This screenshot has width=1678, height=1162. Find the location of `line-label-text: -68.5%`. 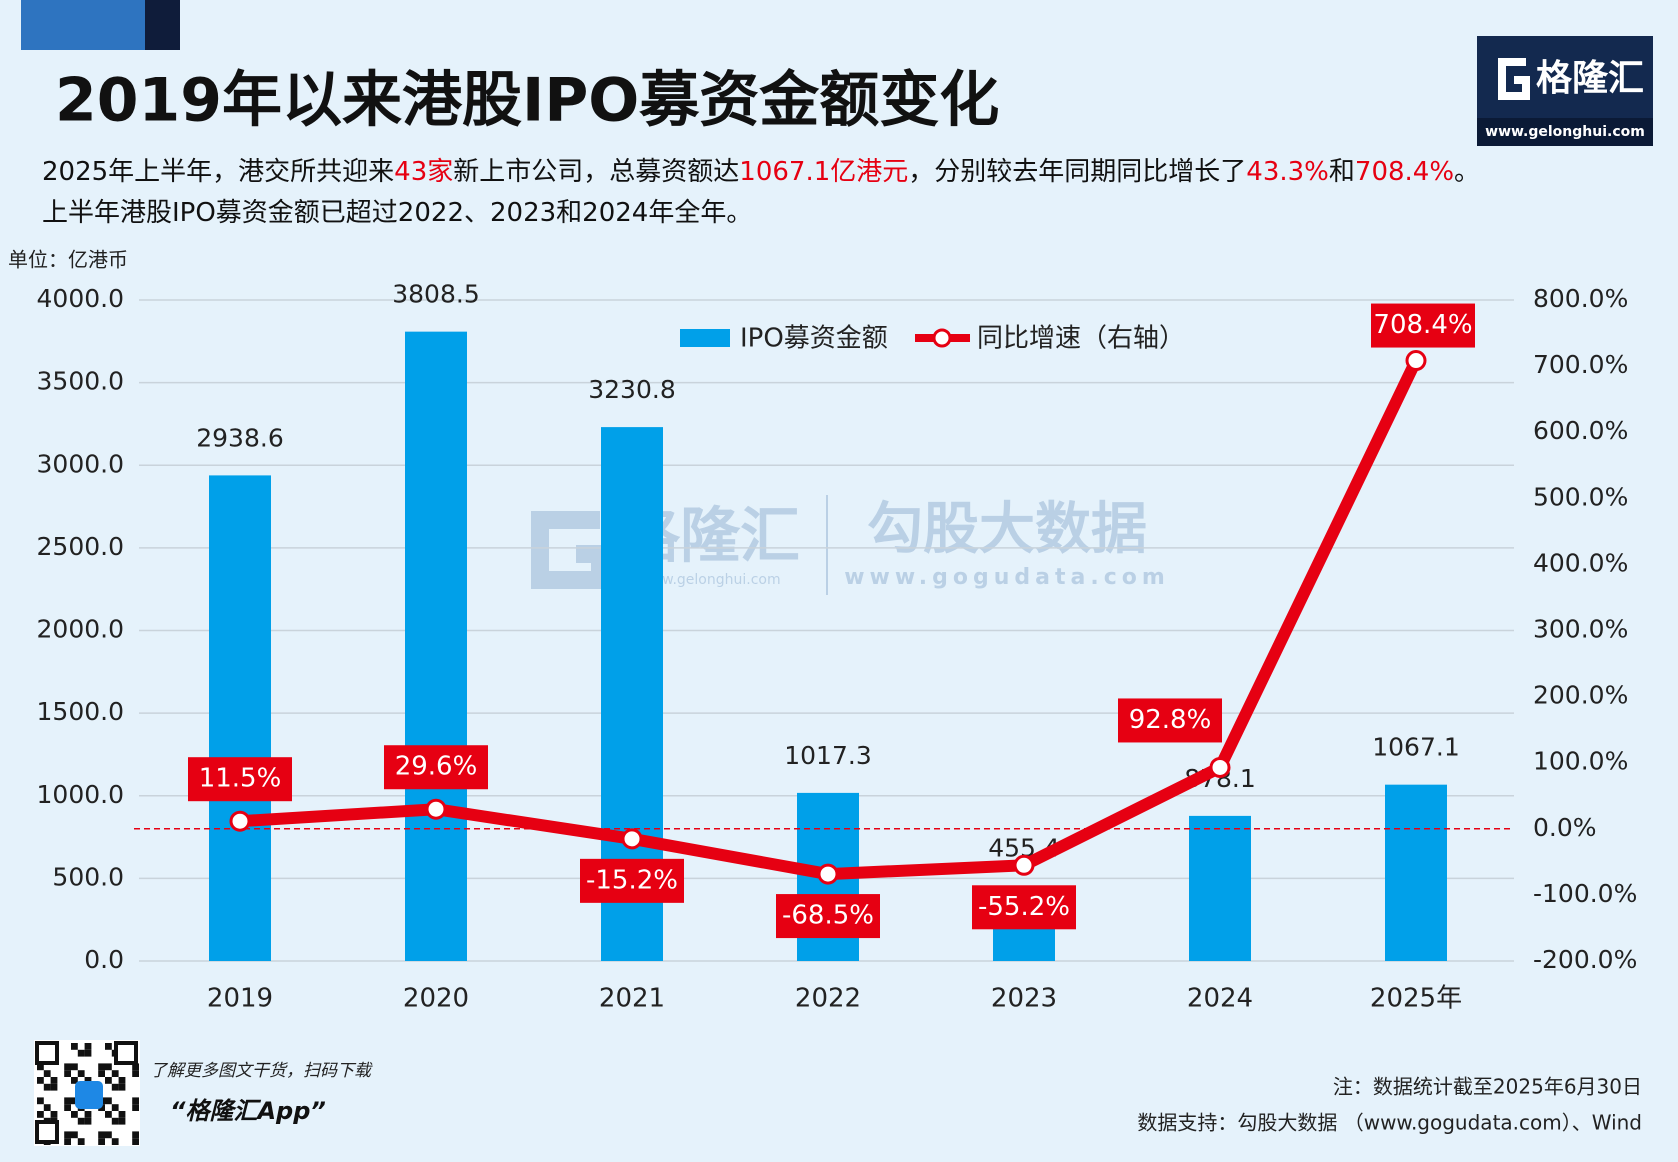

line-label-text: -68.5% is located at coordinates (828, 916).